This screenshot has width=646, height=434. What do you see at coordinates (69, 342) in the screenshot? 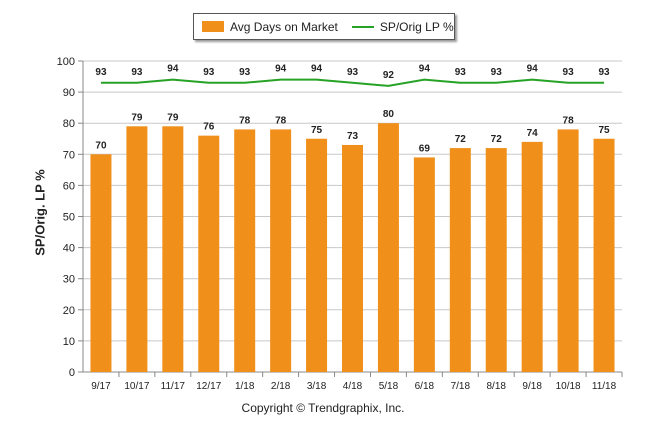
I see `y-tick-label: 10` at bounding box center [69, 342].